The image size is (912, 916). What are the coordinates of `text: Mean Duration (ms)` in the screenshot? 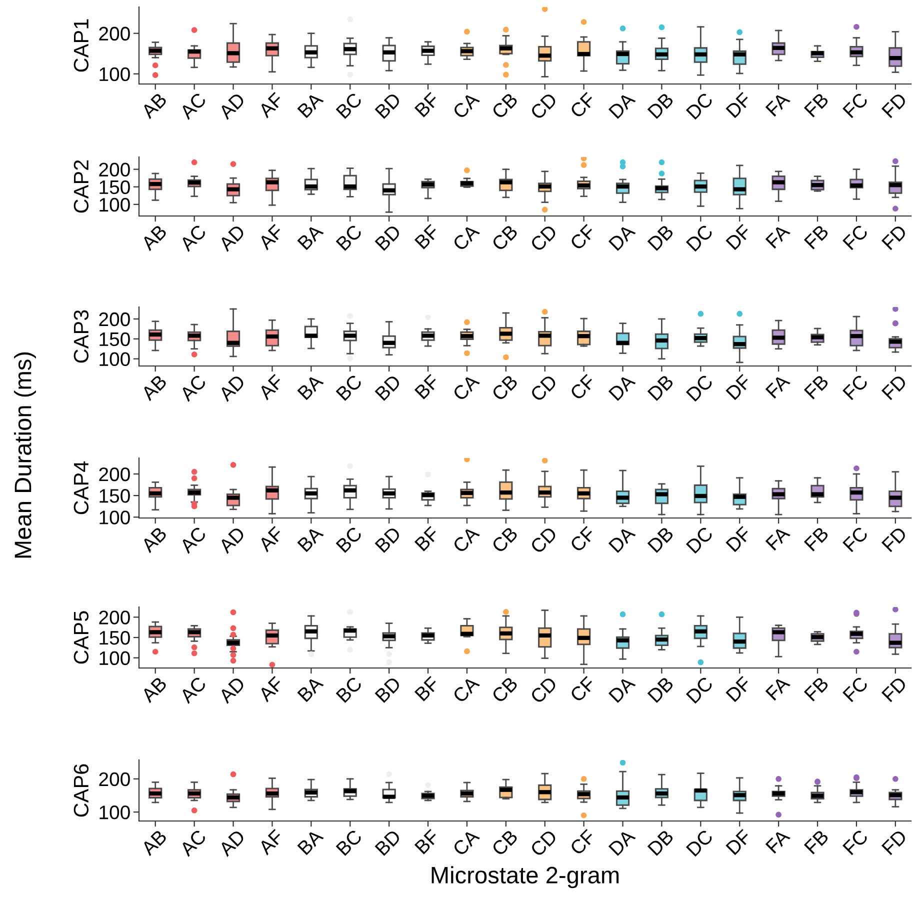 It's located at (25, 455).